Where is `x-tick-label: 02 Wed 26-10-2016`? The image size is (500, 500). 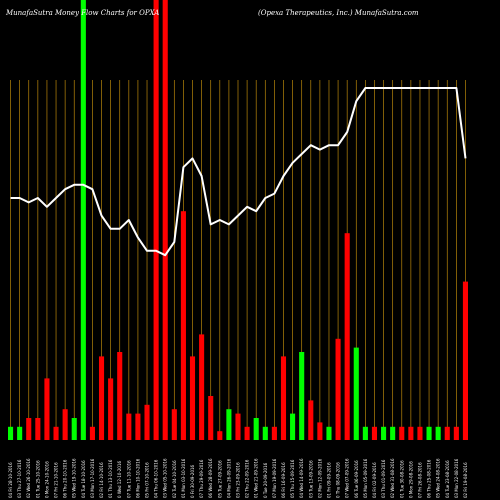
x-tick-label: 02 Wed 26-10-2016 is located at coordinates (28, 478).